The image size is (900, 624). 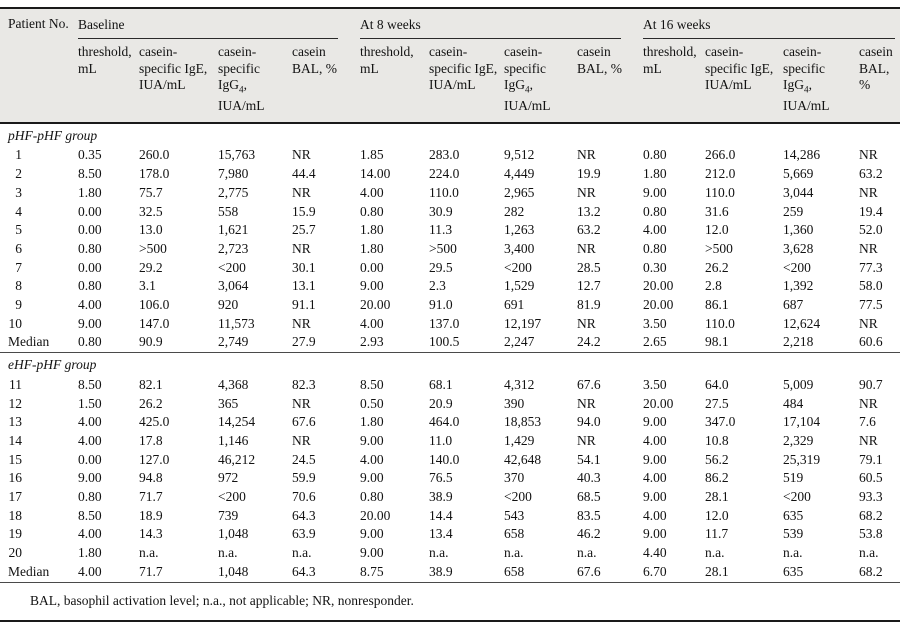 I want to click on section-label: pHF-pHF group, so click(x=53, y=135).